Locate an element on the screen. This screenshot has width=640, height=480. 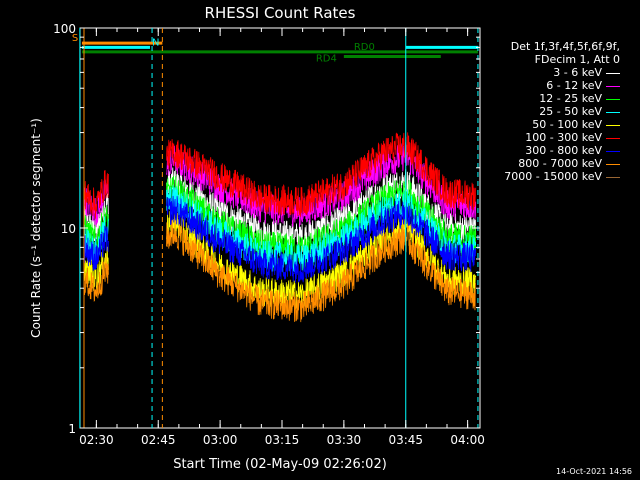
legend-header: FDecim 1, Att 0 is located at coordinates (577, 59).